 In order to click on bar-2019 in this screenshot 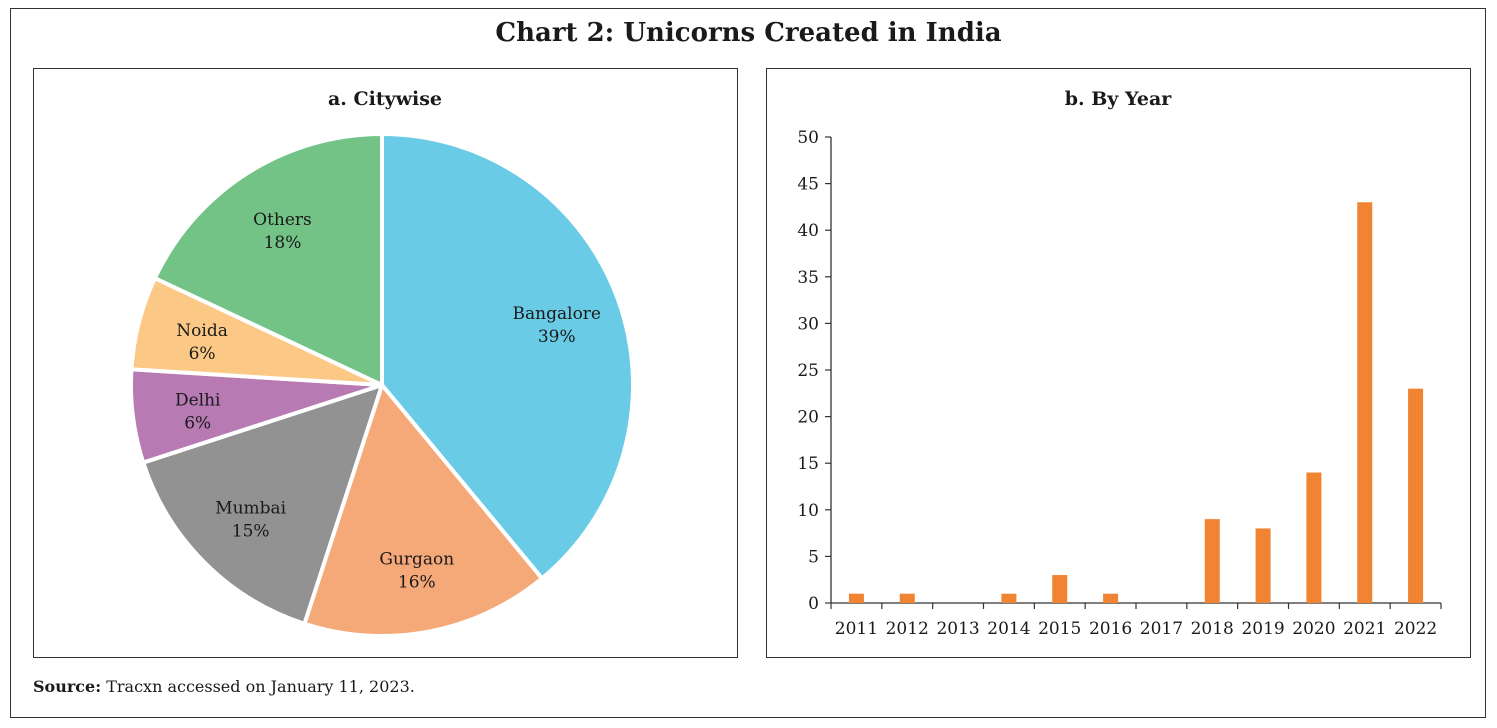, I will do `click(1263, 565)`.